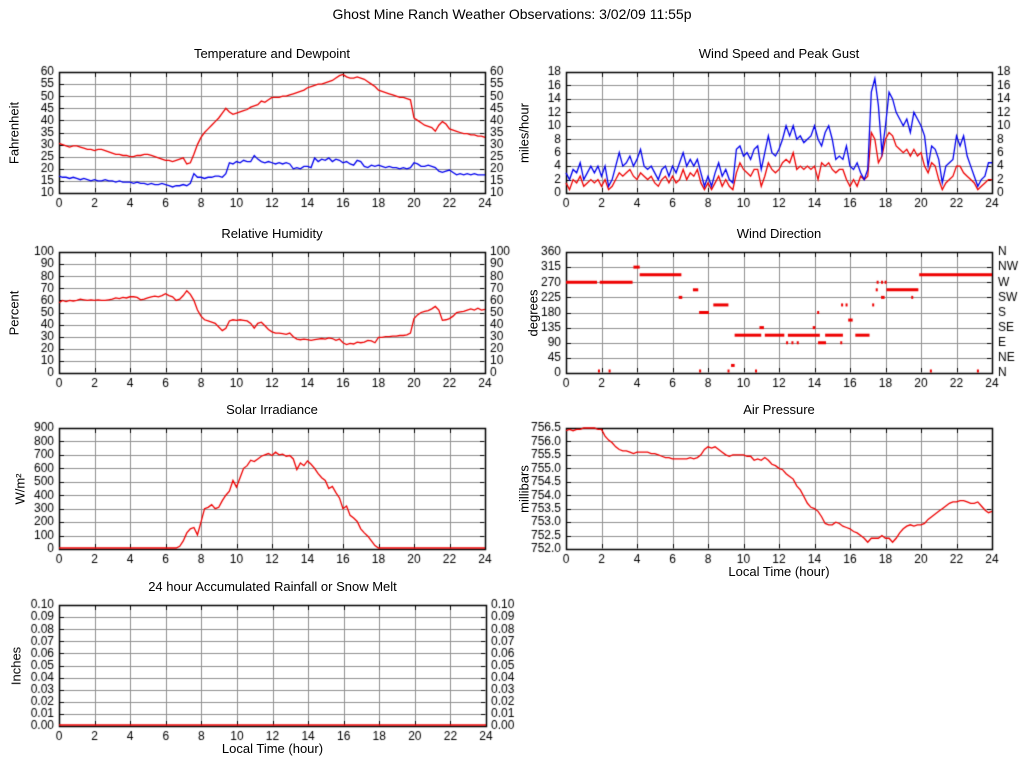  I want to click on y-axis-label: degrees, so click(533, 313).